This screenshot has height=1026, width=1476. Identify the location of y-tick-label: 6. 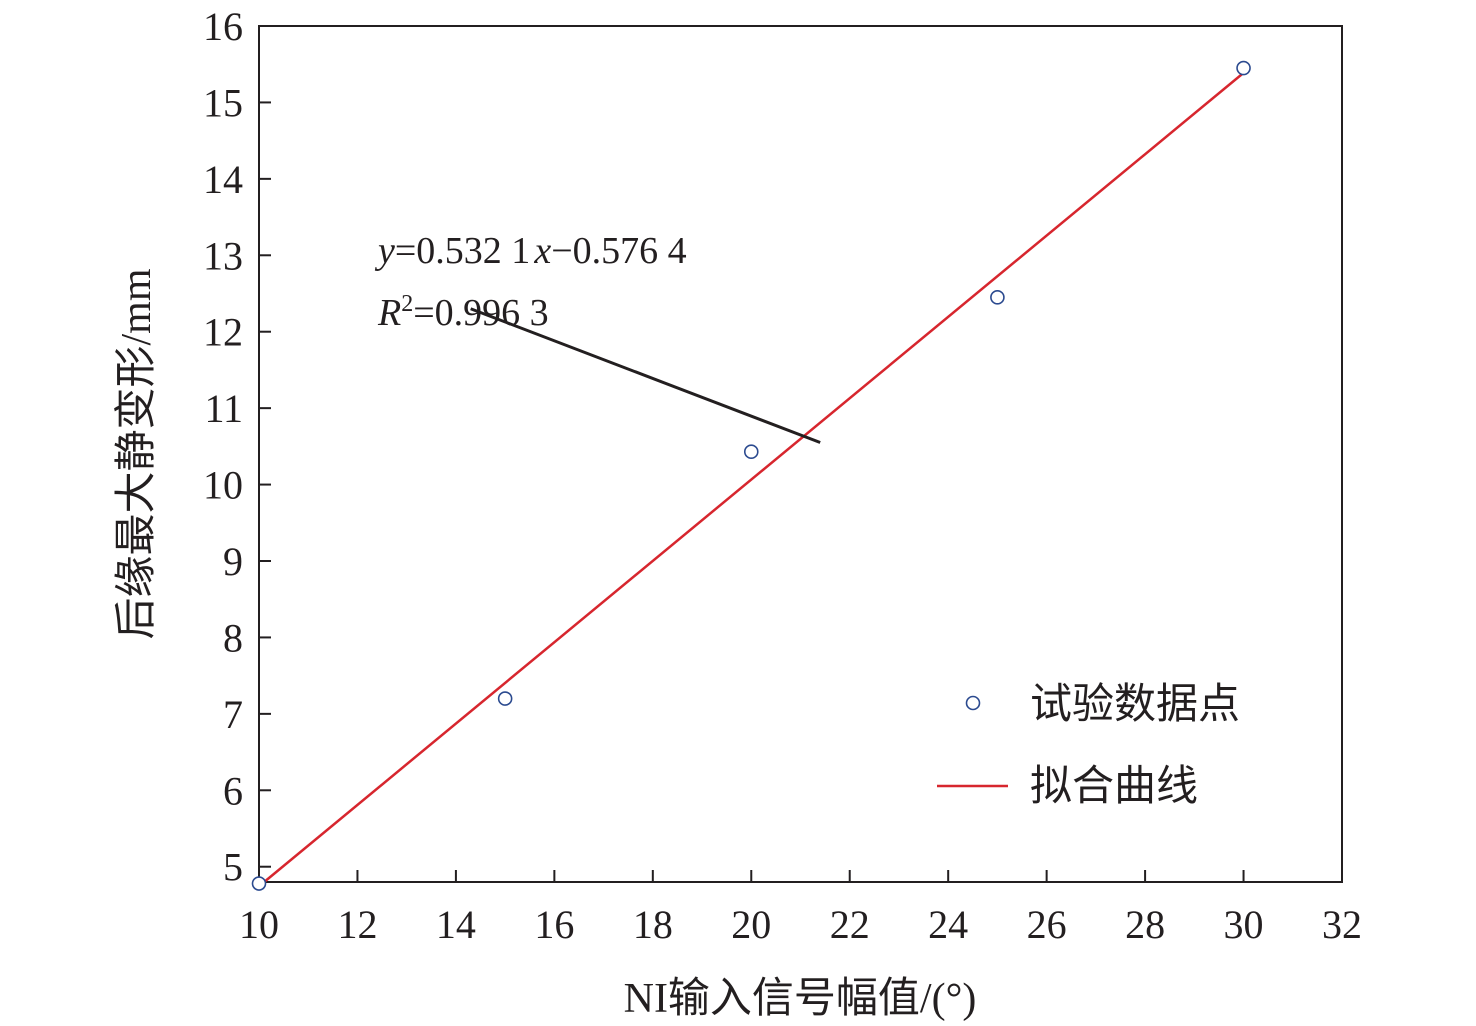
(233, 790).